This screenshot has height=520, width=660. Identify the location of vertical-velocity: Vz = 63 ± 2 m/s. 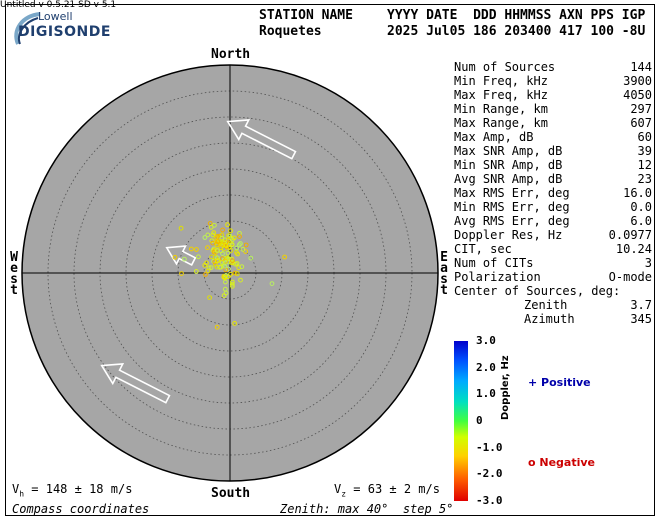
(387, 490).